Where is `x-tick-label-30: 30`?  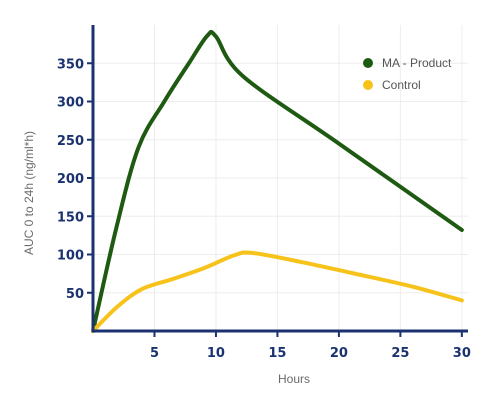 x-tick-label-30: 30 is located at coordinates (462, 353).